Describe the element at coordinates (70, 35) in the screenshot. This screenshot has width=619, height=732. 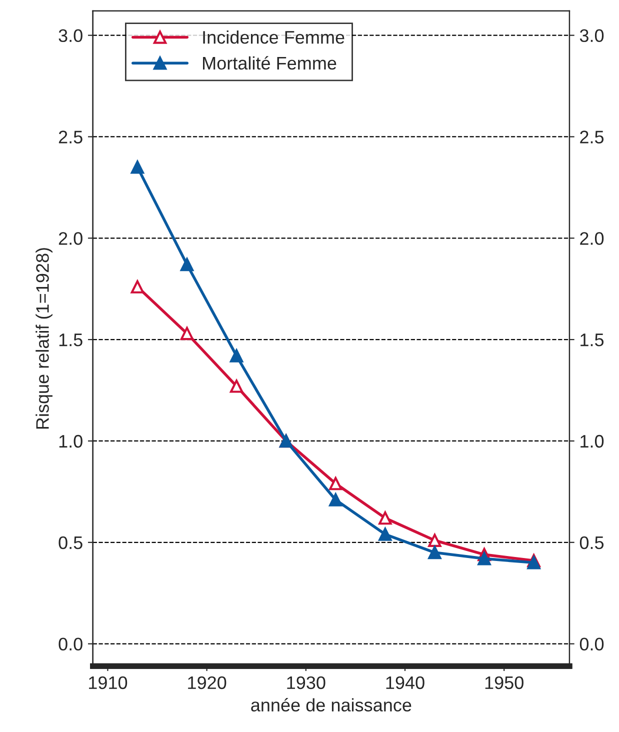
I see `y-tick-label: 3.0` at that location.